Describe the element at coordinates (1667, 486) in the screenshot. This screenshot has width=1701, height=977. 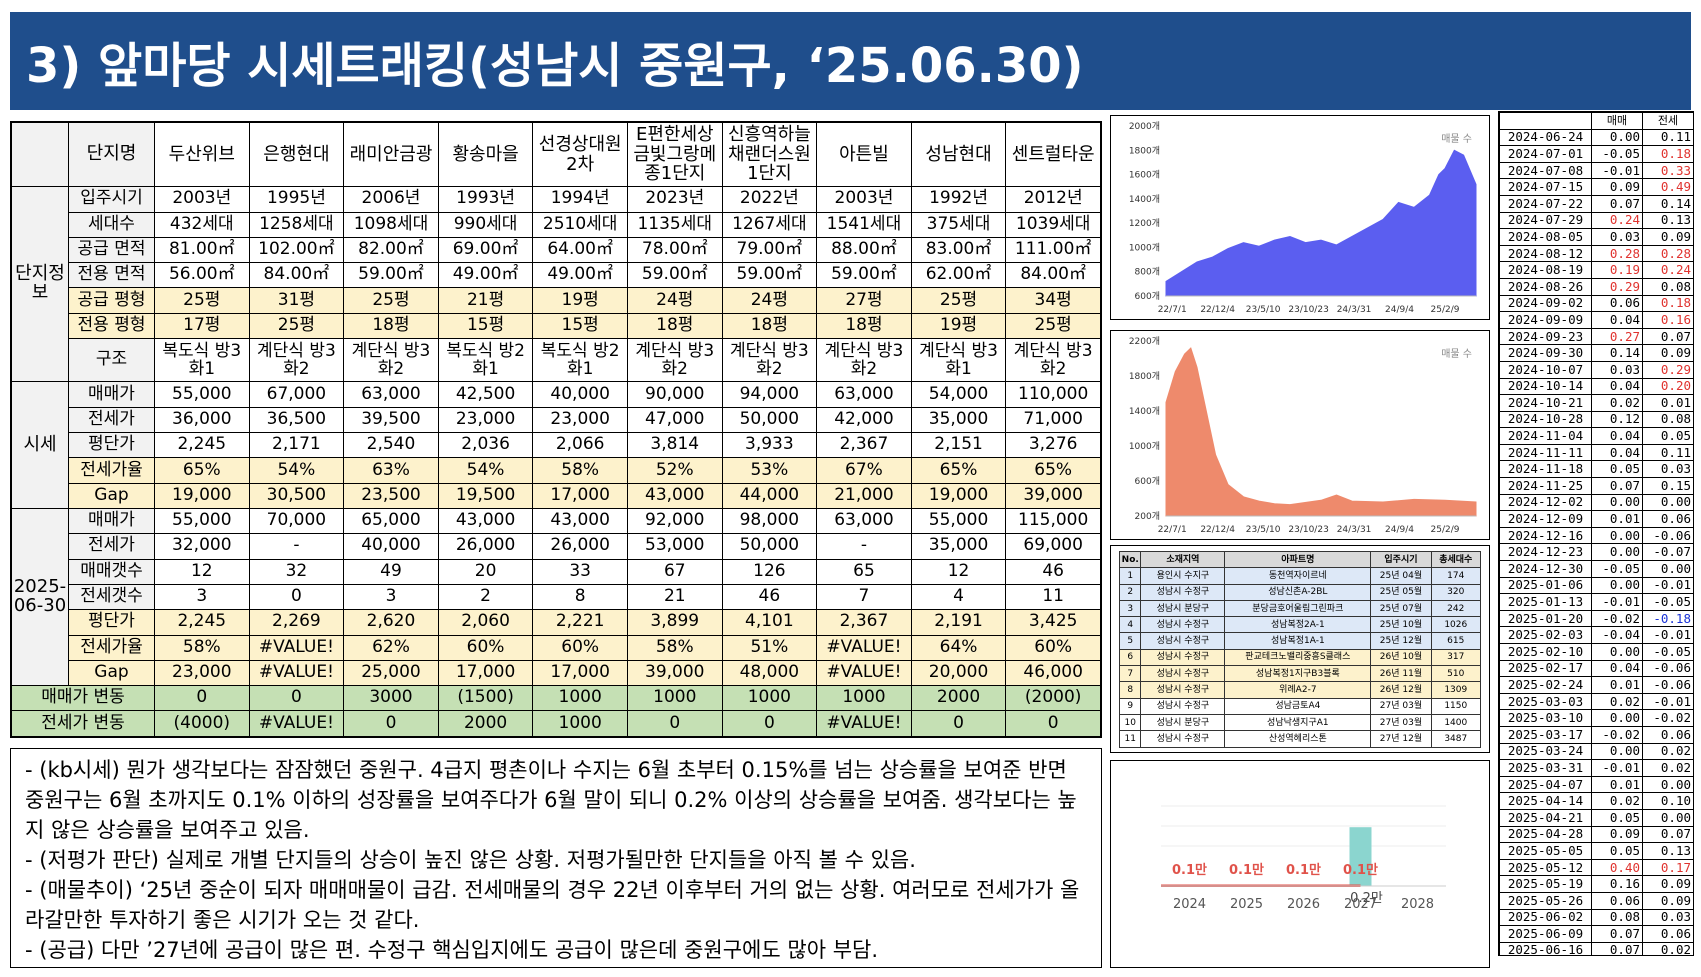
I see `rate-jeonse: 0.15` at that location.